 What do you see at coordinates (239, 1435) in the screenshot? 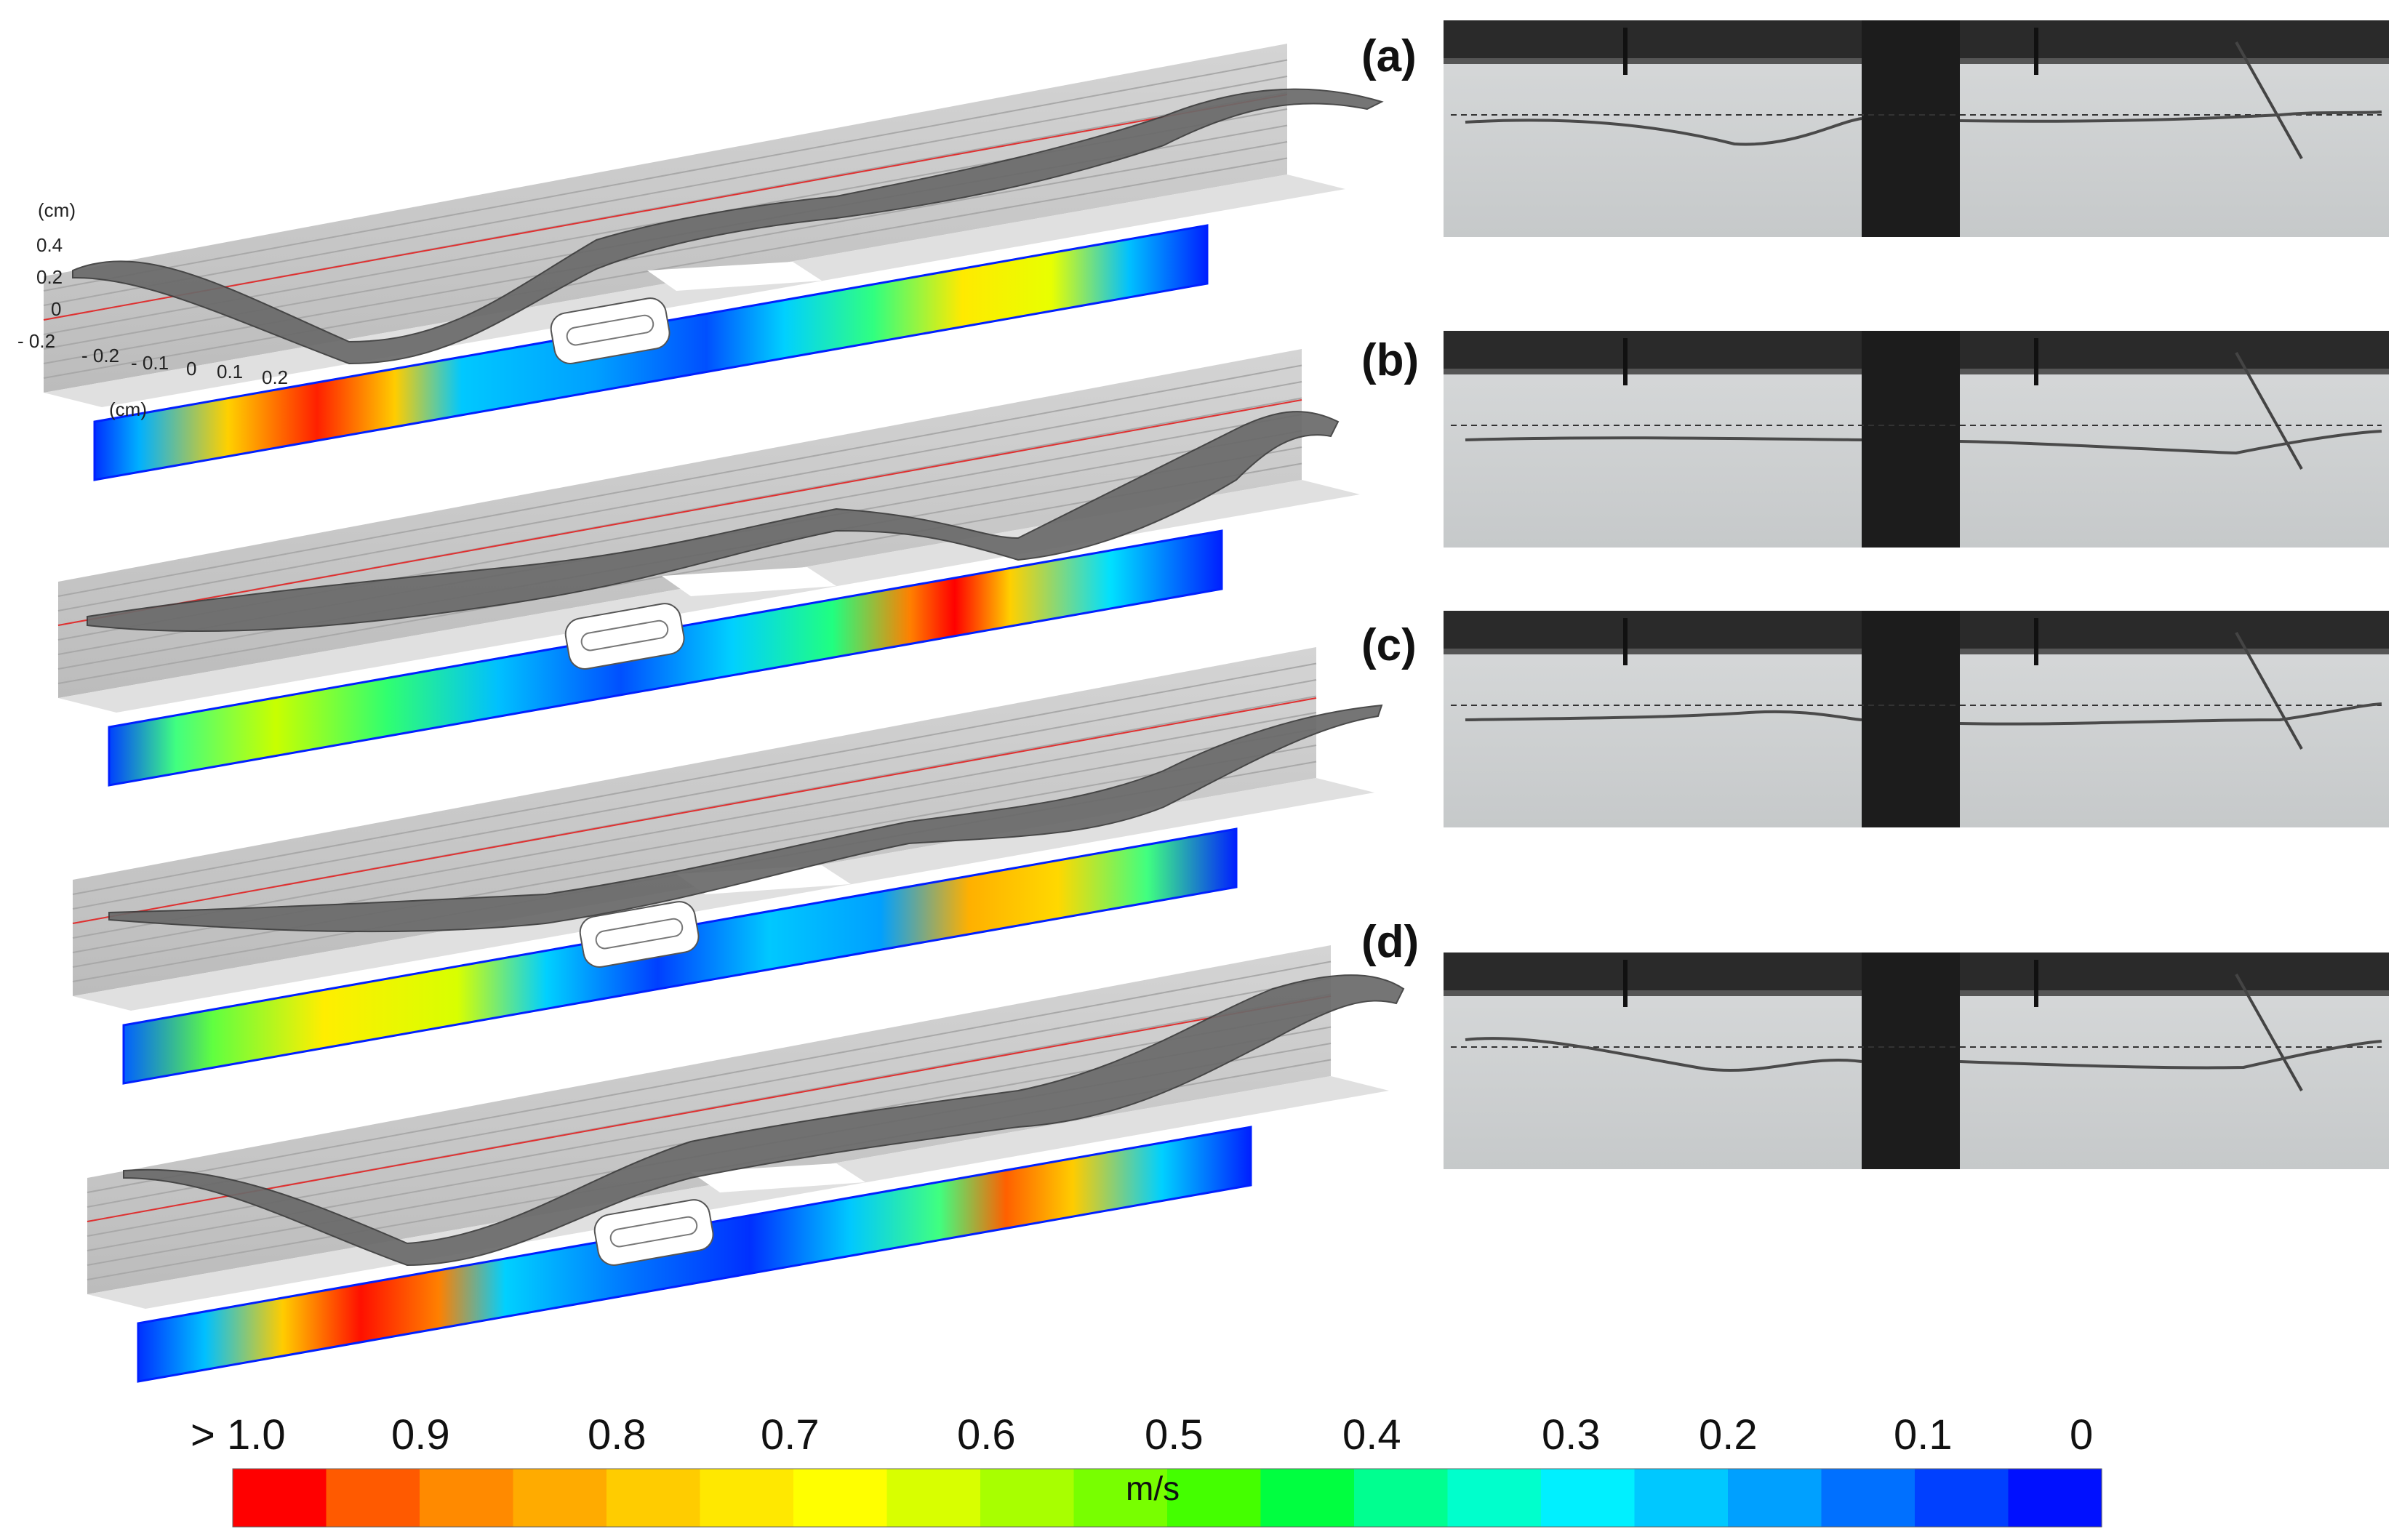
I see `colorbar-tick-0: > 1.0` at bounding box center [239, 1435].